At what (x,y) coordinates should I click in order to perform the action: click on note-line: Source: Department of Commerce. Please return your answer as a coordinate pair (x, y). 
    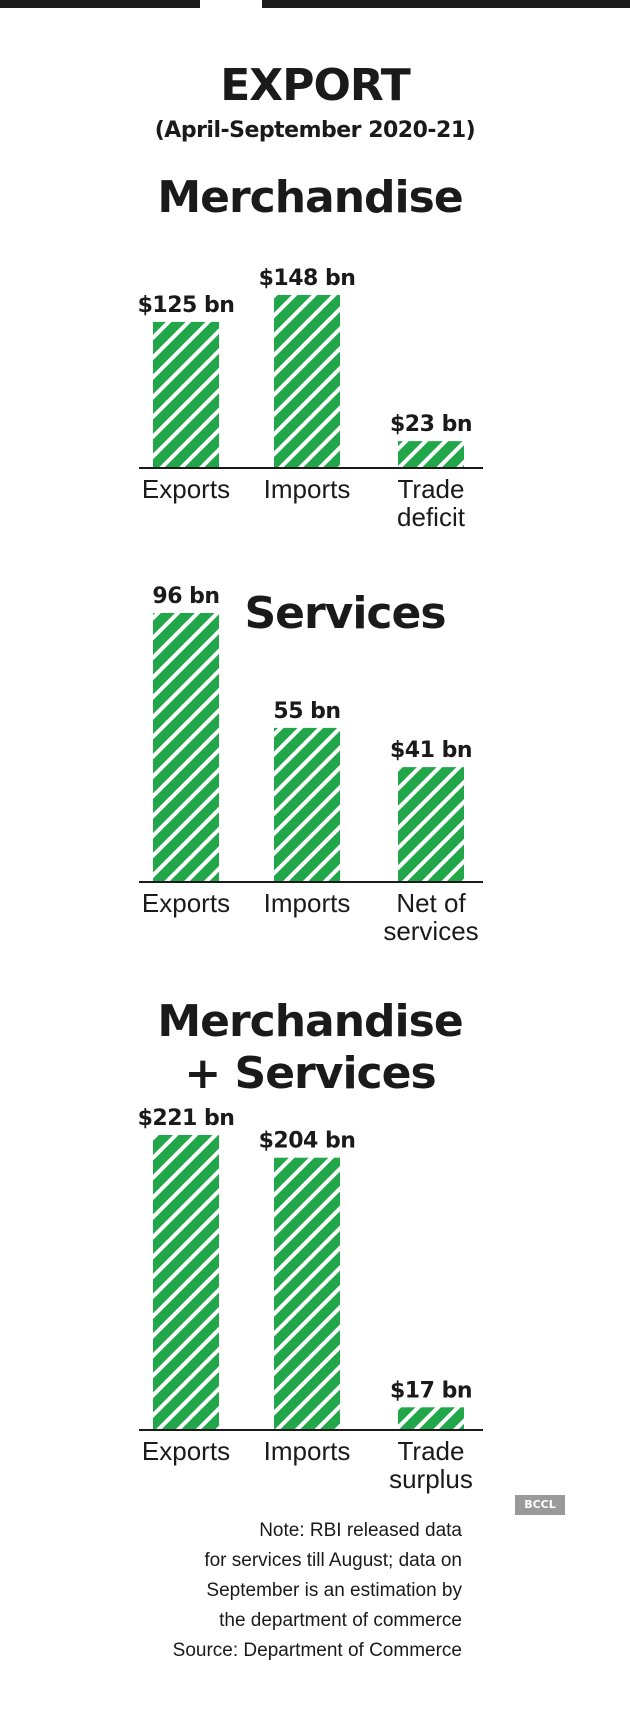
    Looking at the image, I should click on (317, 1650).